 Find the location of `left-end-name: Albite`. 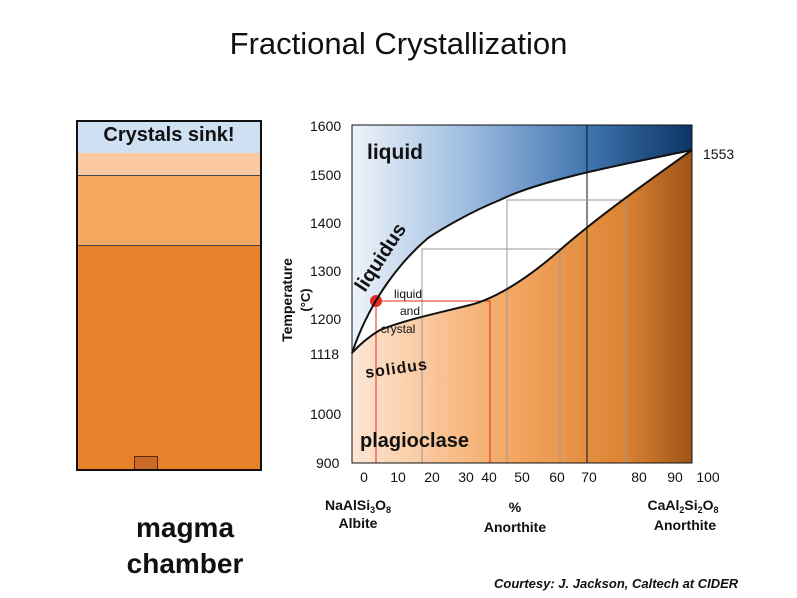

left-end-name: Albite is located at coordinates (358, 523).